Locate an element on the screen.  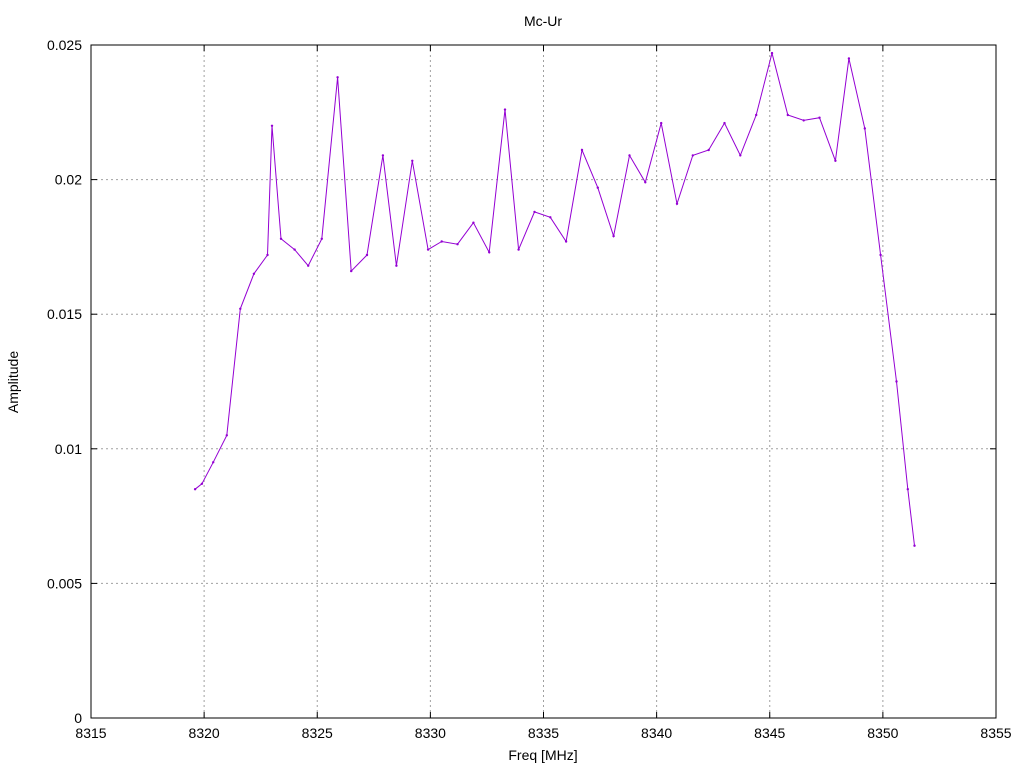
y-tick-label: 0 is located at coordinates (78, 718).